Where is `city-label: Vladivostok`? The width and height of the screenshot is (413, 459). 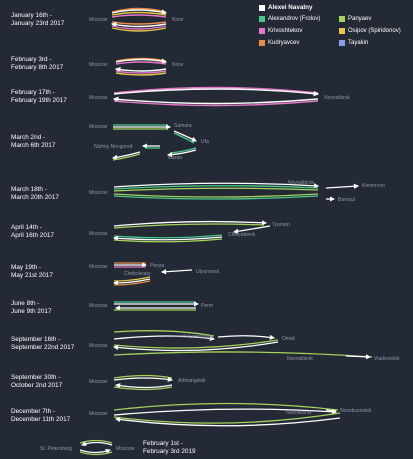
city-label: Vladivostok is located at coordinates (387, 359).